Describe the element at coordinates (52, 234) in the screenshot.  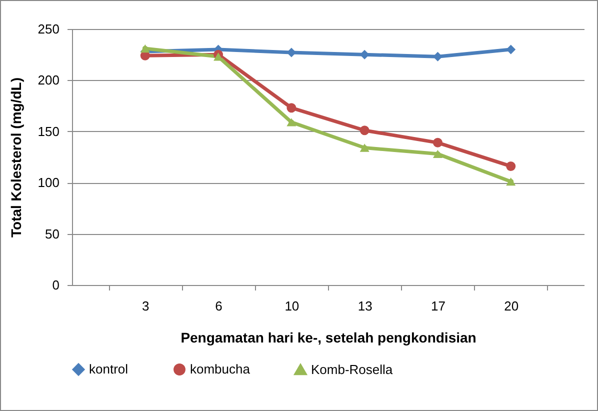
I see `y-tick-label: 50` at that location.